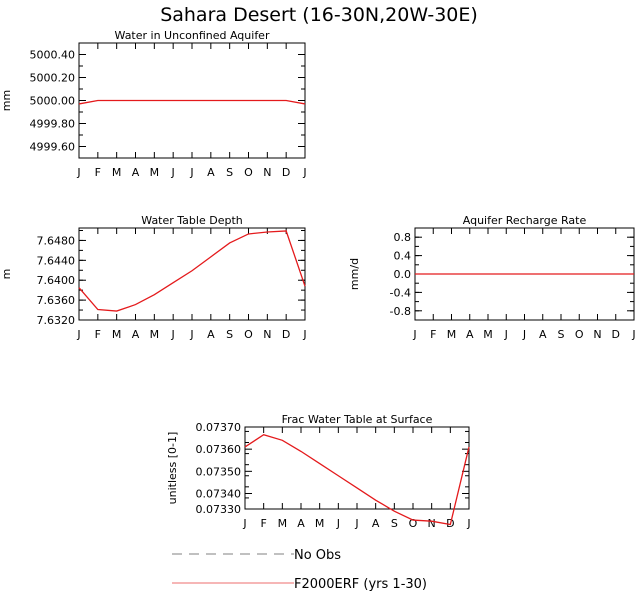 The height and width of the screenshot is (594, 639). I want to click on page-title: Sahara Desert (16-30N,20W-30E), so click(319, 15).